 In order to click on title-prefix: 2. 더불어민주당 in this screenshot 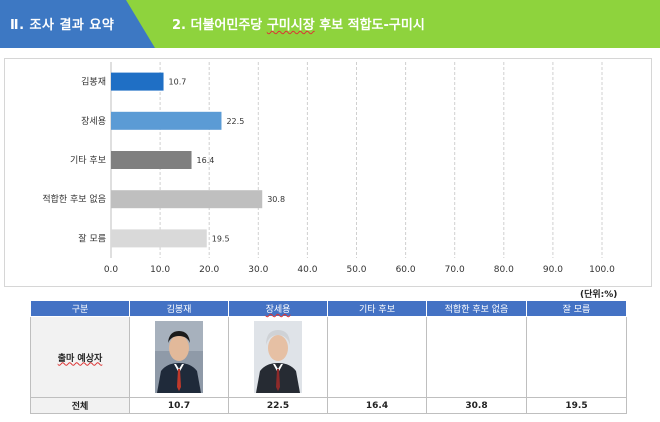, I will do `click(217, 25)`.